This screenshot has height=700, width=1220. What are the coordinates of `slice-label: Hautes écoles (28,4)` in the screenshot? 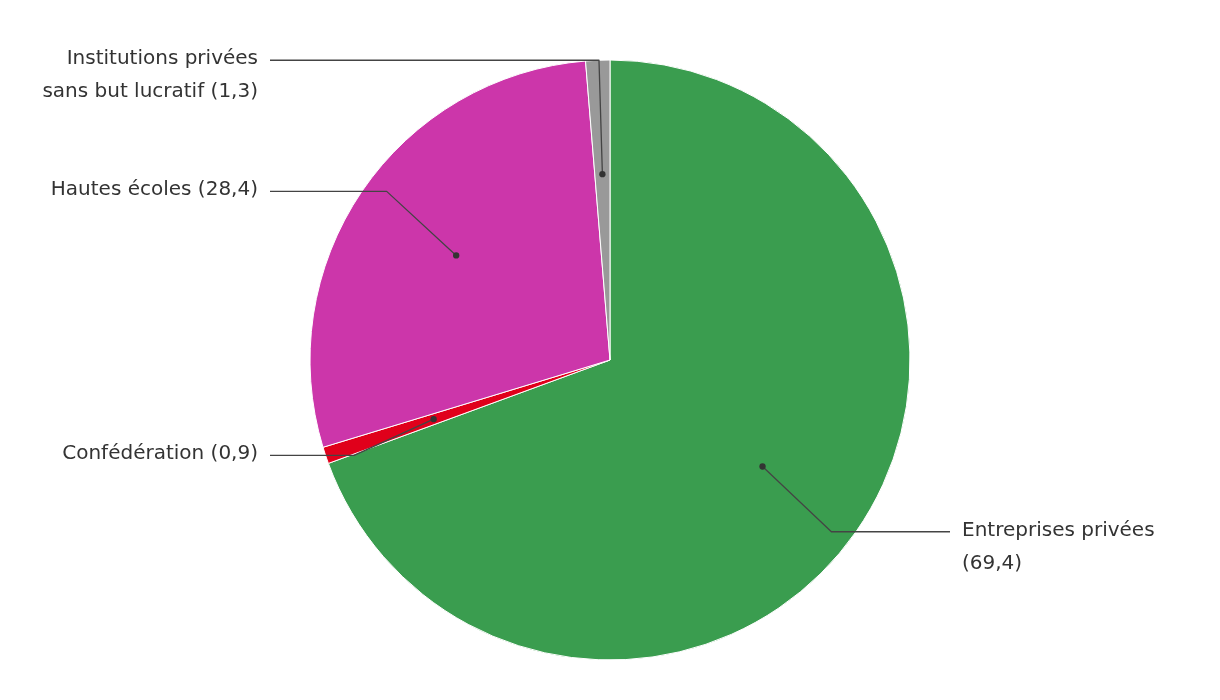 It's located at (154, 188).